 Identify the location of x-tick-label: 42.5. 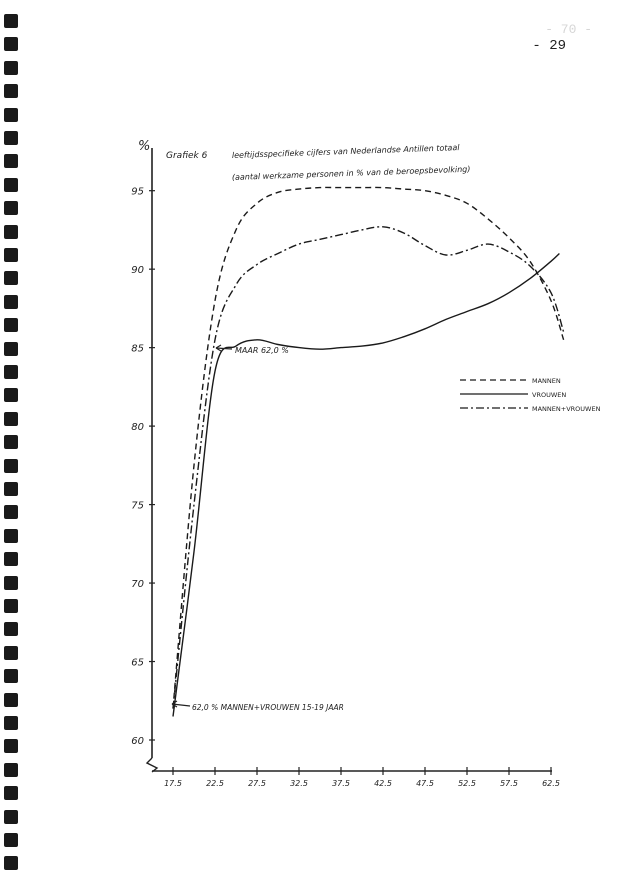
(383, 783).